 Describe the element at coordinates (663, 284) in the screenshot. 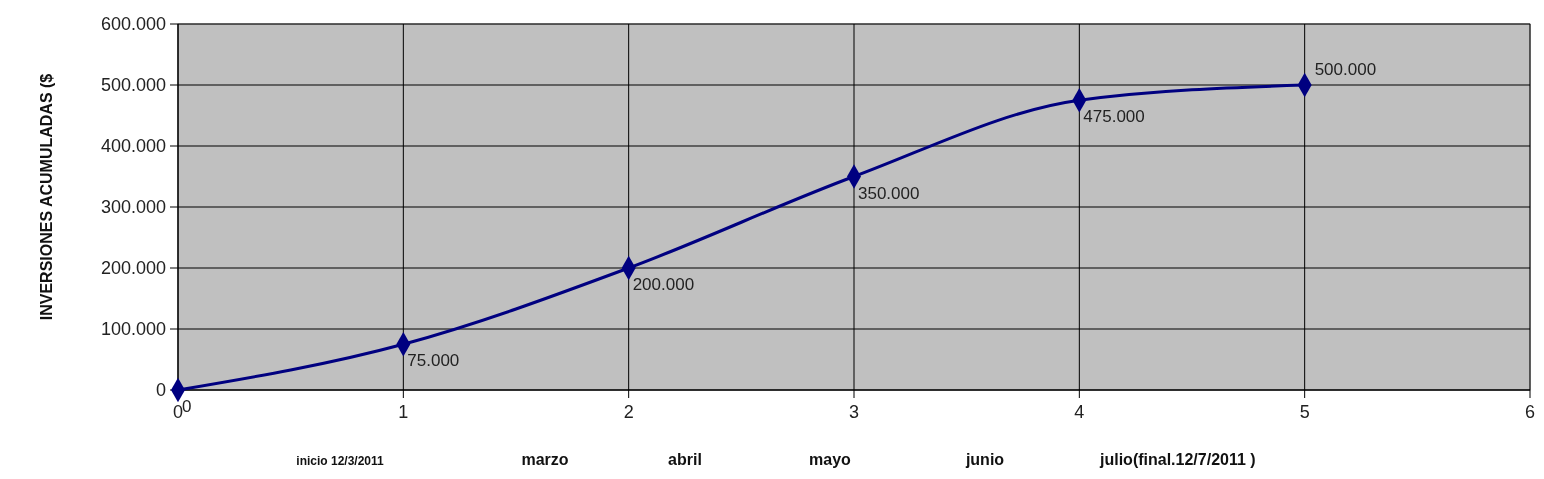

I see `data-label: 200.000` at that location.